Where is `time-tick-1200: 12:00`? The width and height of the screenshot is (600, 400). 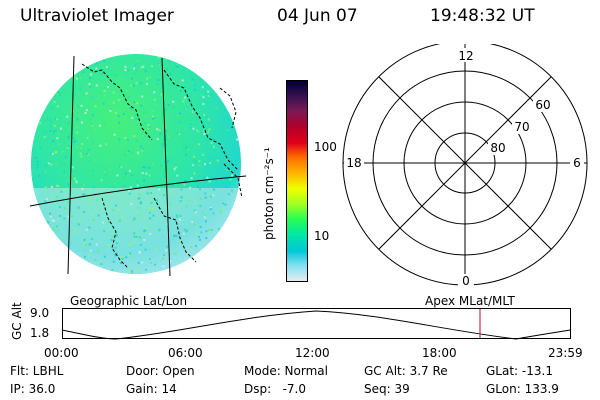
time-tick-1200: 12:00 is located at coordinates (312, 353).